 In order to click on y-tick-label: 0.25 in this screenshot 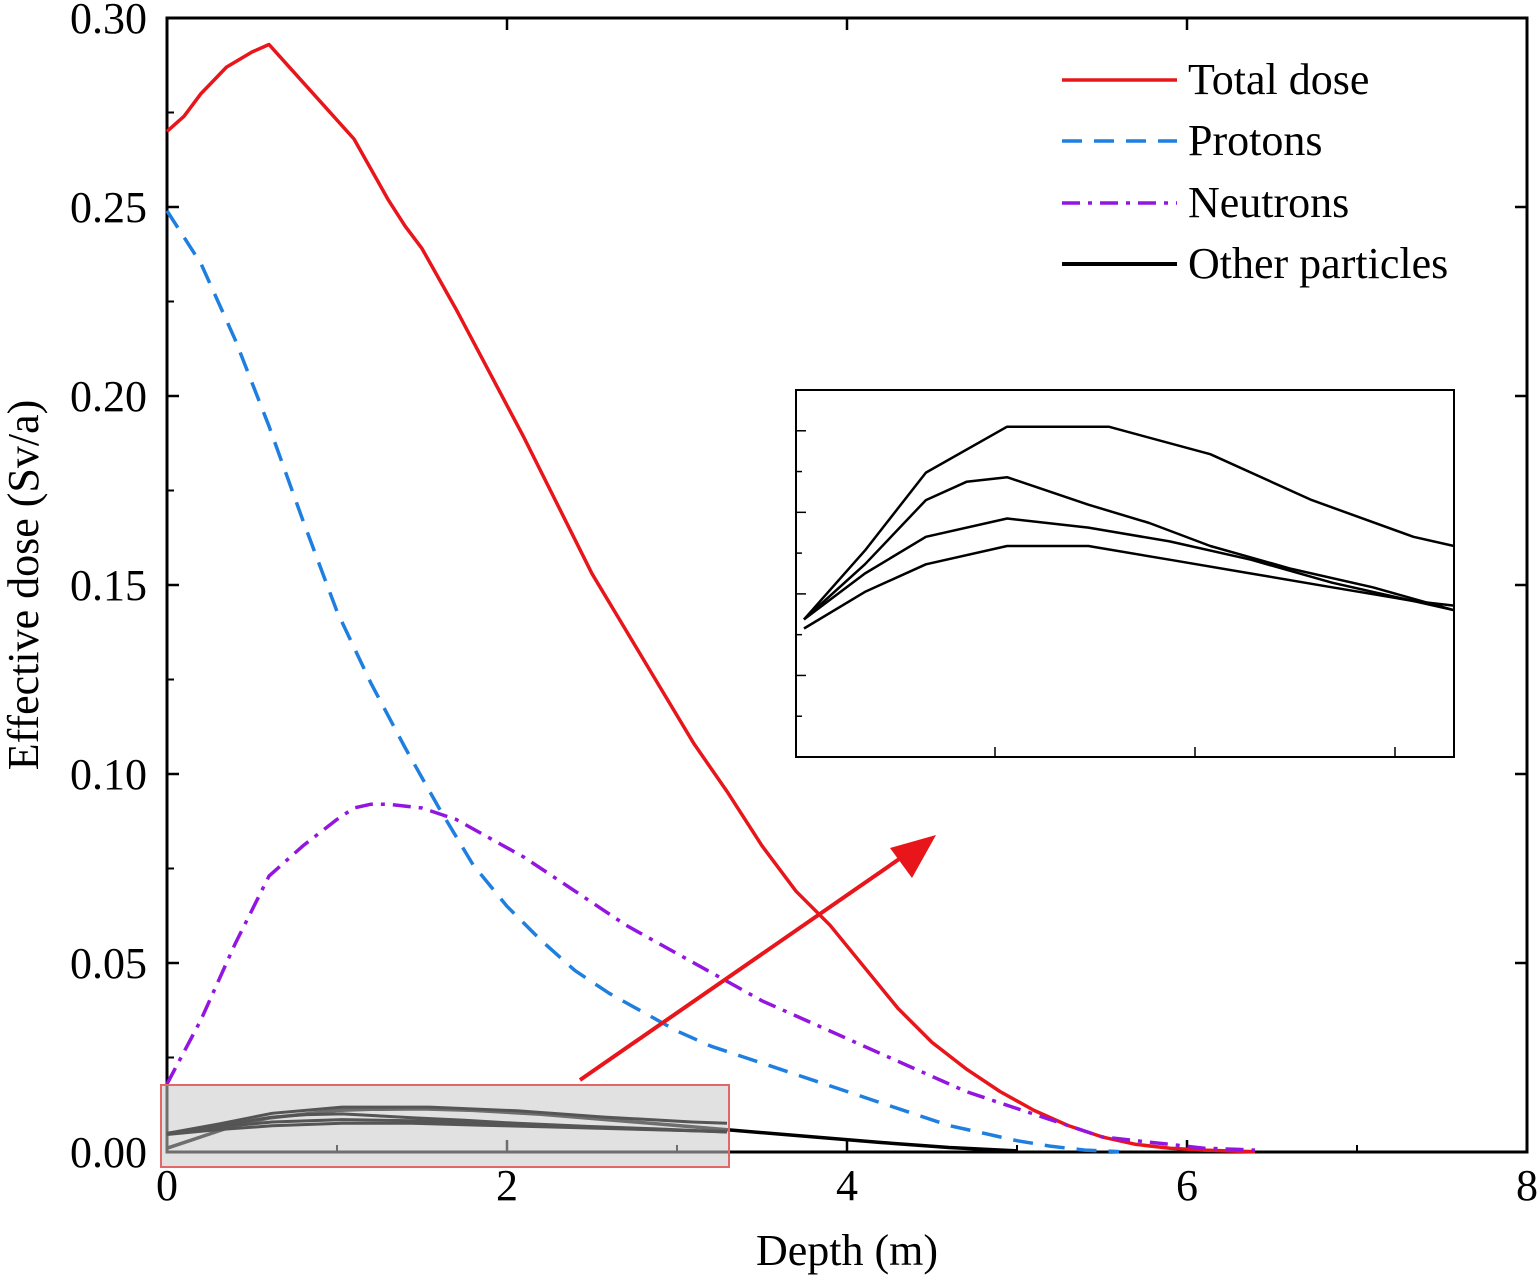, I will do `click(108, 207)`.